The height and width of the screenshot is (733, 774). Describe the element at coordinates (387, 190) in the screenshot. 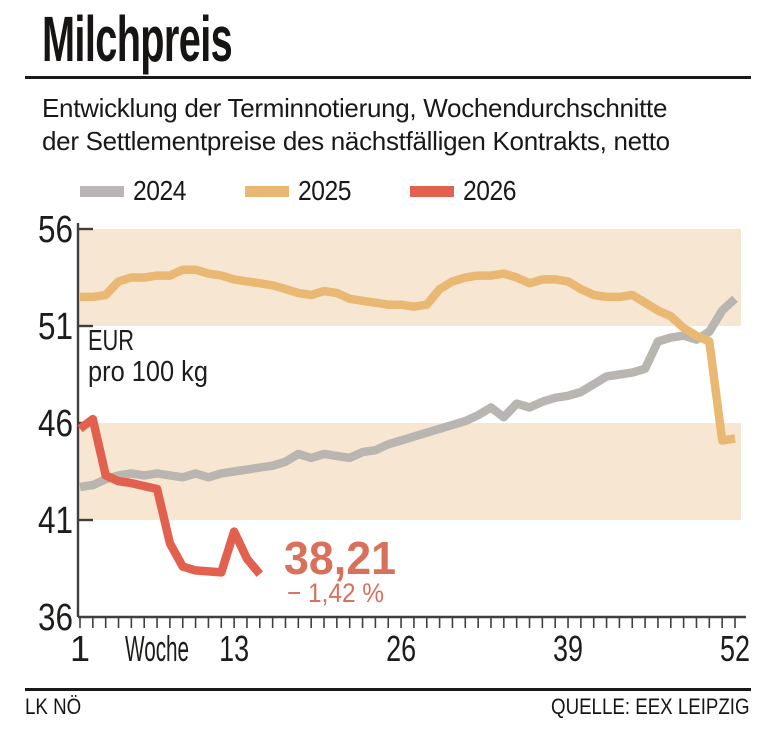

I see `chart-legend: 2024 2025 2026` at that location.